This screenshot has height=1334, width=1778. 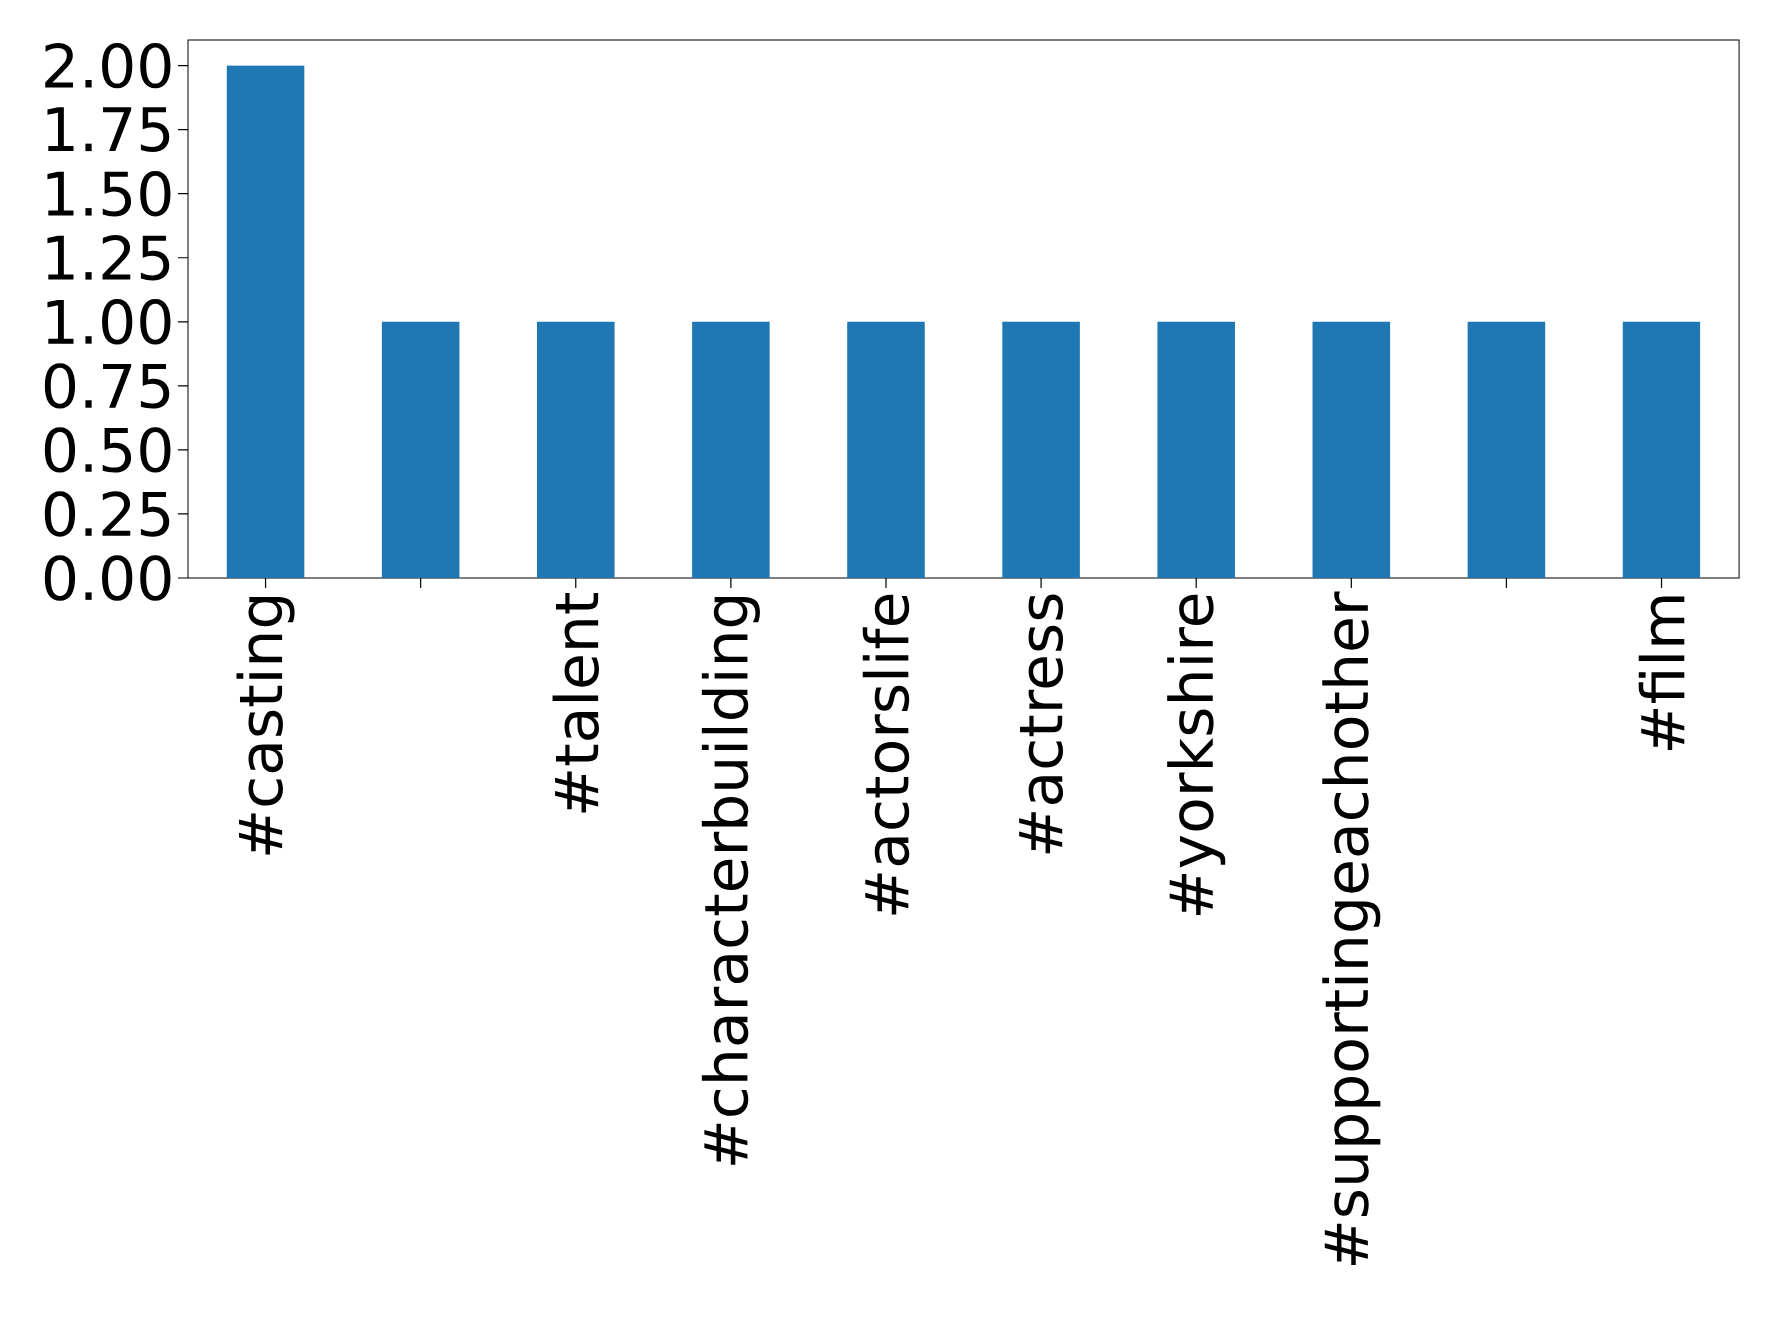 I want to click on y-tick-label: 2.00, so click(x=108, y=65).